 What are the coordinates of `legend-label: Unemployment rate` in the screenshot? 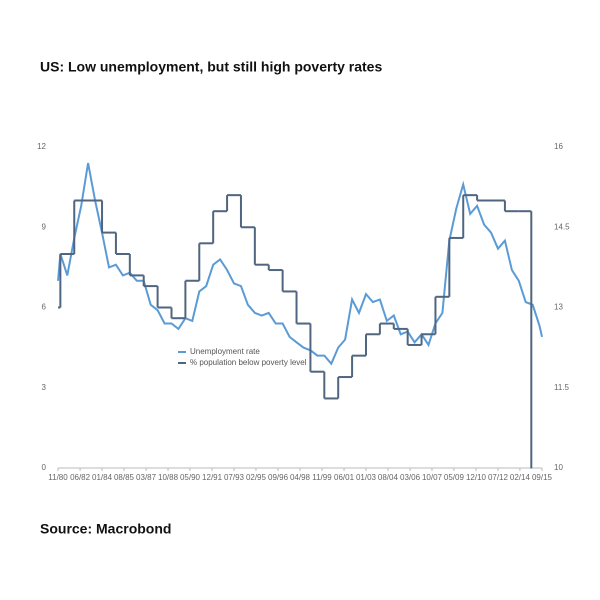 It's located at (225, 351).